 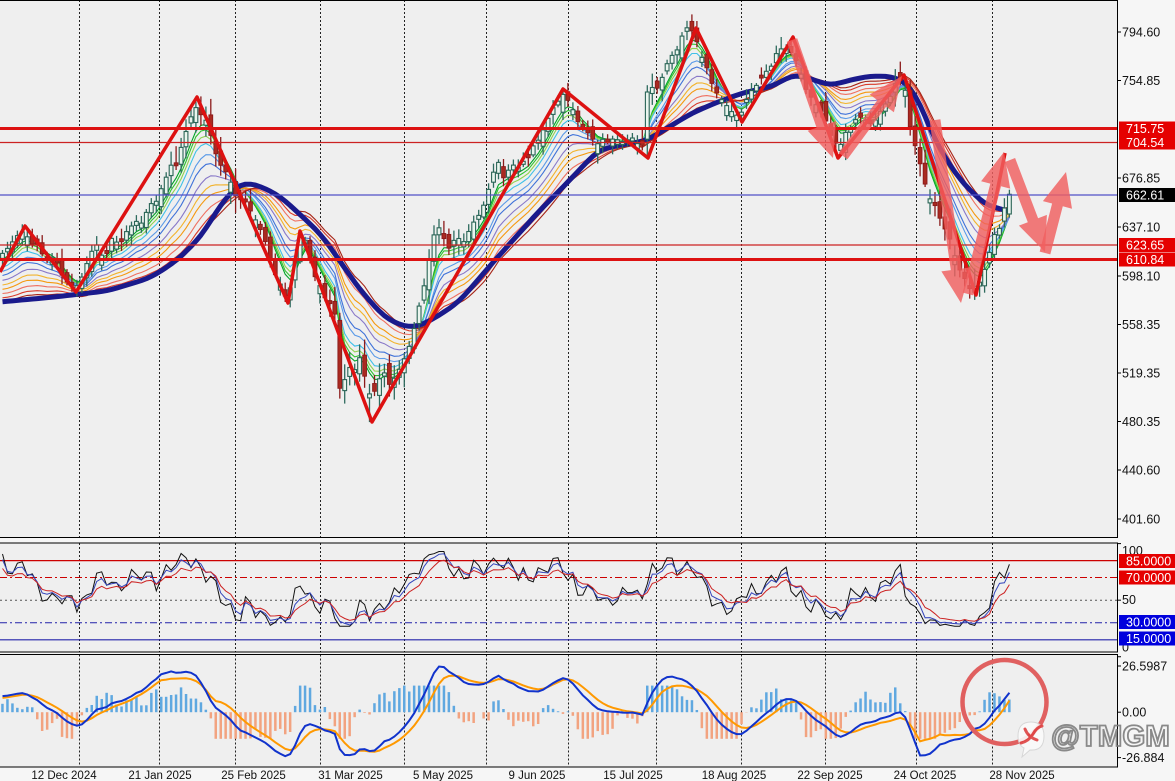 What do you see at coordinates (1145, 260) in the screenshot?
I see `svg-text: 610.84` at bounding box center [1145, 260].